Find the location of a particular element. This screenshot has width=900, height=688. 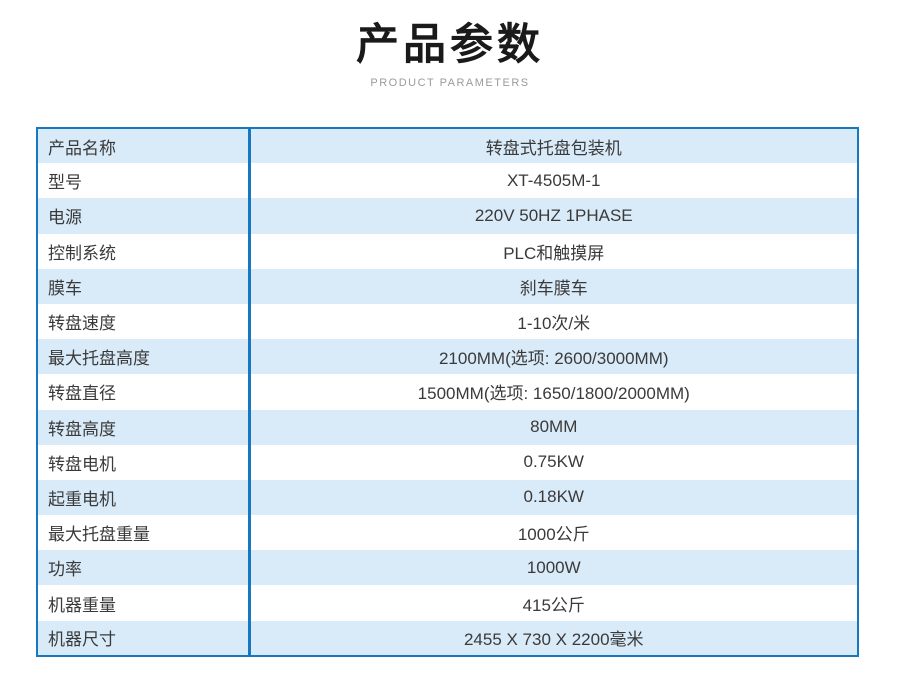

param-value: 220V 50HZ 1PHASE is located at coordinates (553, 215).